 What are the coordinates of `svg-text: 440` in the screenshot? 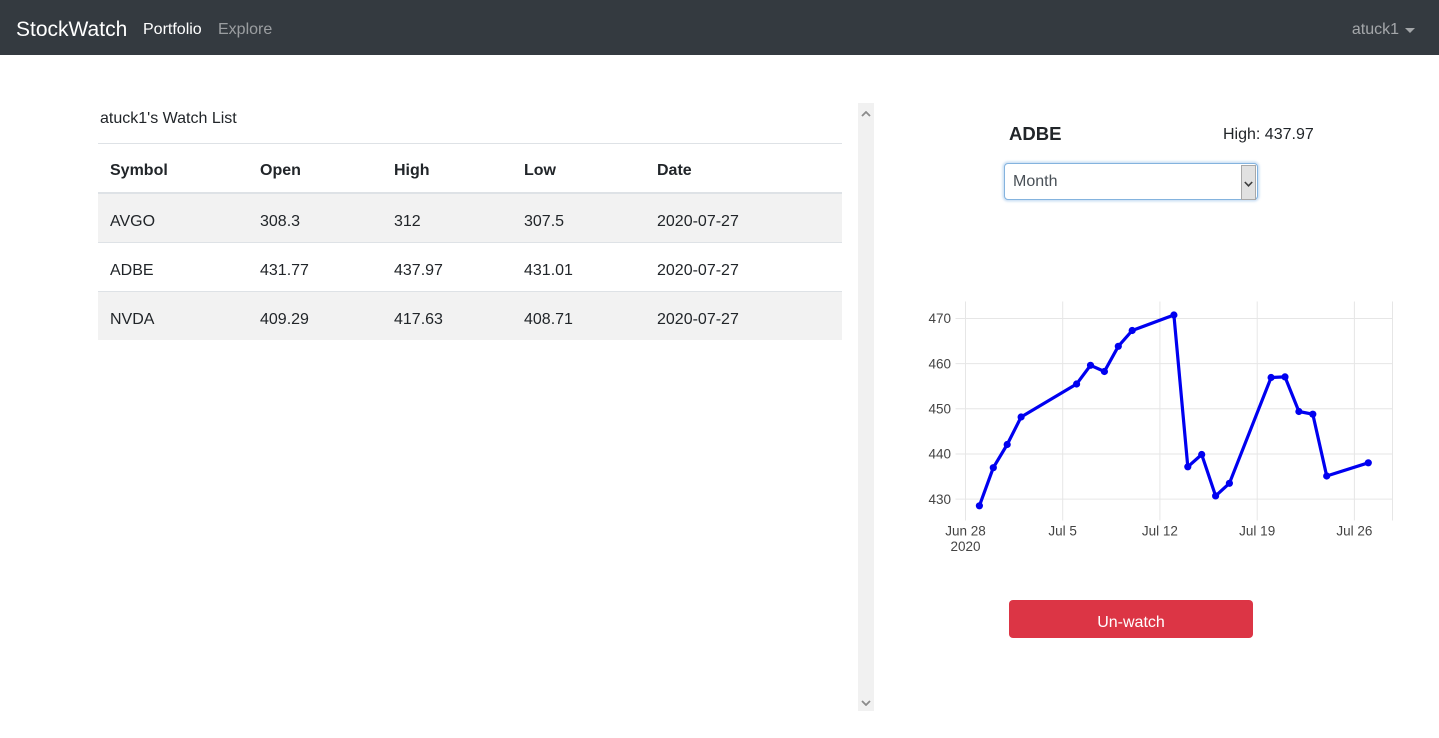 It's located at (939, 454).